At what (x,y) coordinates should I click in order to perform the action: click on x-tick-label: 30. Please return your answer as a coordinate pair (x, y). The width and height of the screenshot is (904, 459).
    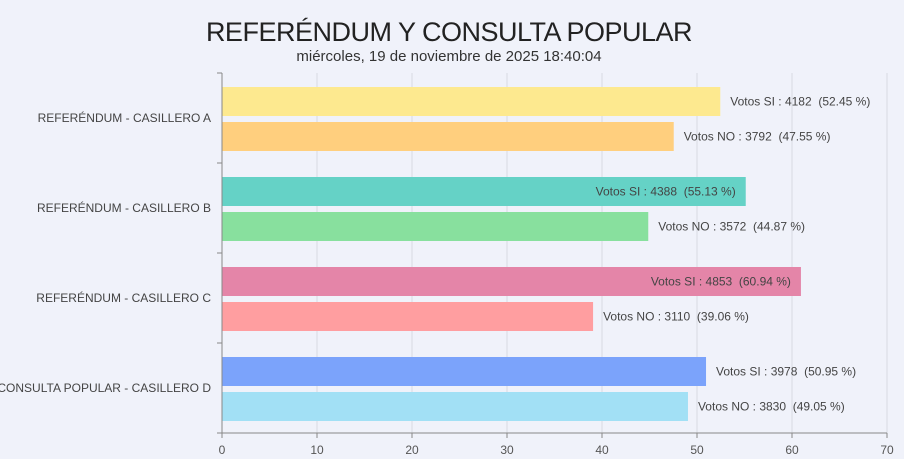
    Looking at the image, I should click on (507, 450).